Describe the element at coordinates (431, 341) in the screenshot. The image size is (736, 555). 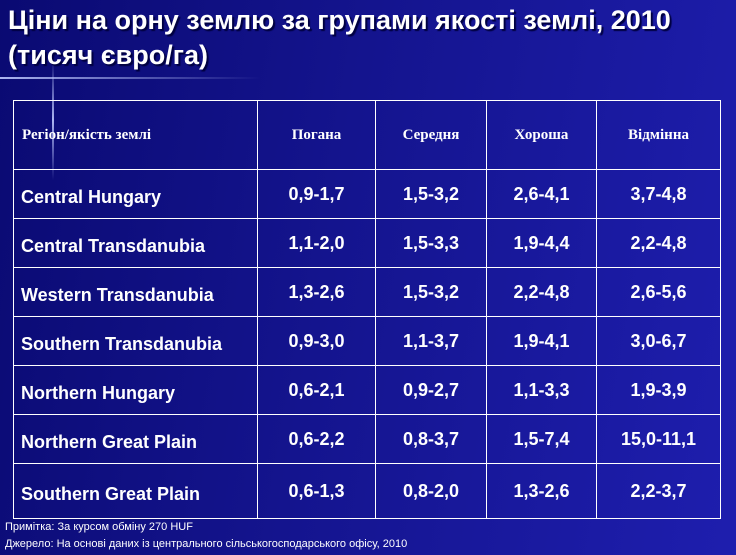
I see `price-medium-cell: 1,1-3,7` at that location.